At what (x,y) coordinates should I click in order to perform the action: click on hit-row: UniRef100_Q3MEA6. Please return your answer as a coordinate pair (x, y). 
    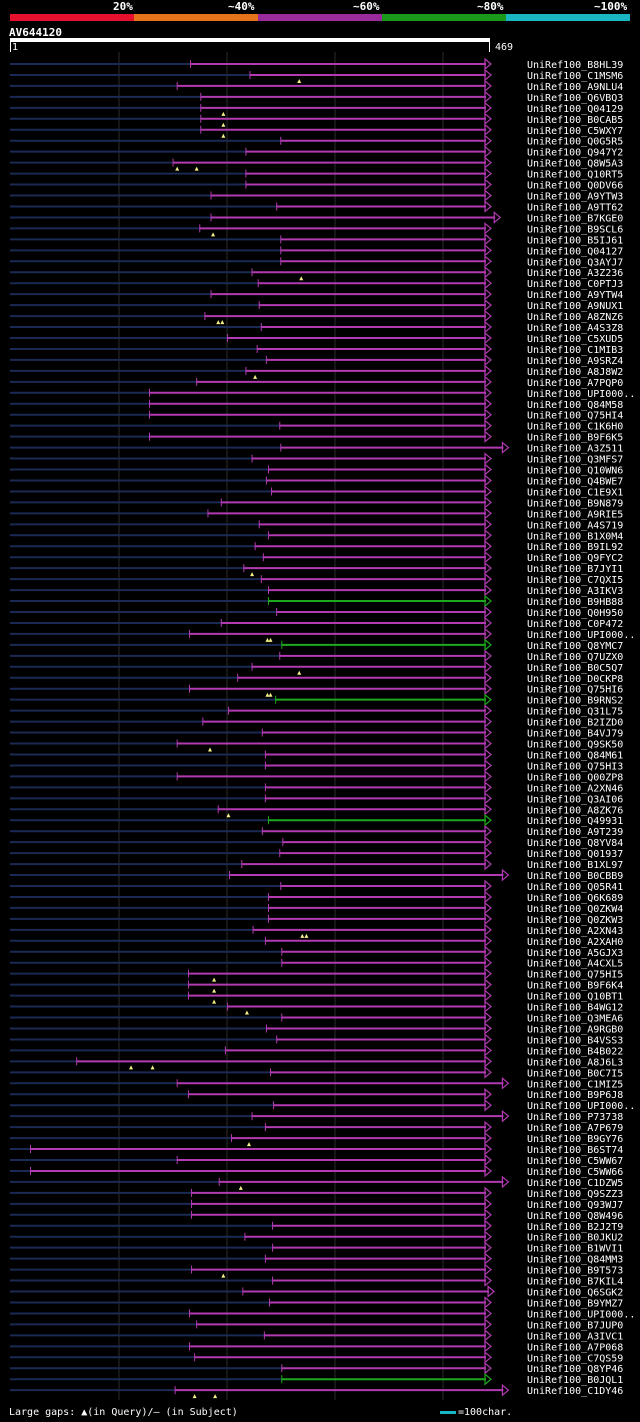
    Looking at the image, I should click on (316, 1018).